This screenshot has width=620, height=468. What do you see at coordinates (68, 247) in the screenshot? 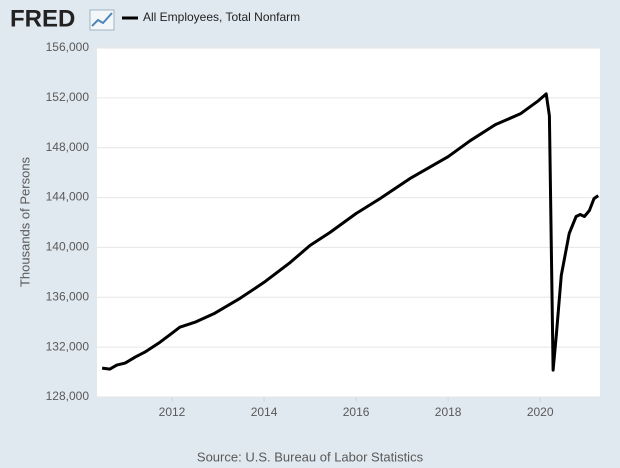
I see `y-tick-label: 140,000` at bounding box center [68, 247].